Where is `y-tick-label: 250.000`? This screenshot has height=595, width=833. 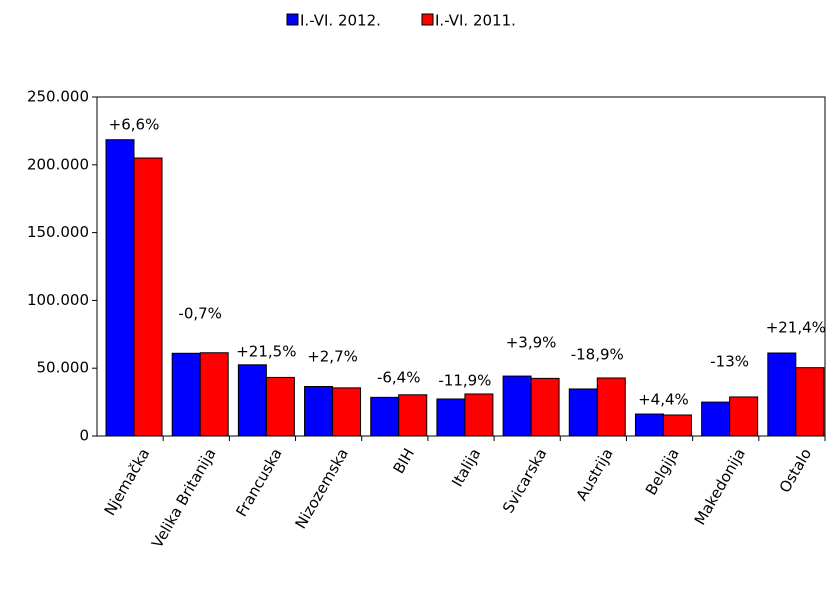 y-tick-label: 250.000 is located at coordinates (58, 97).